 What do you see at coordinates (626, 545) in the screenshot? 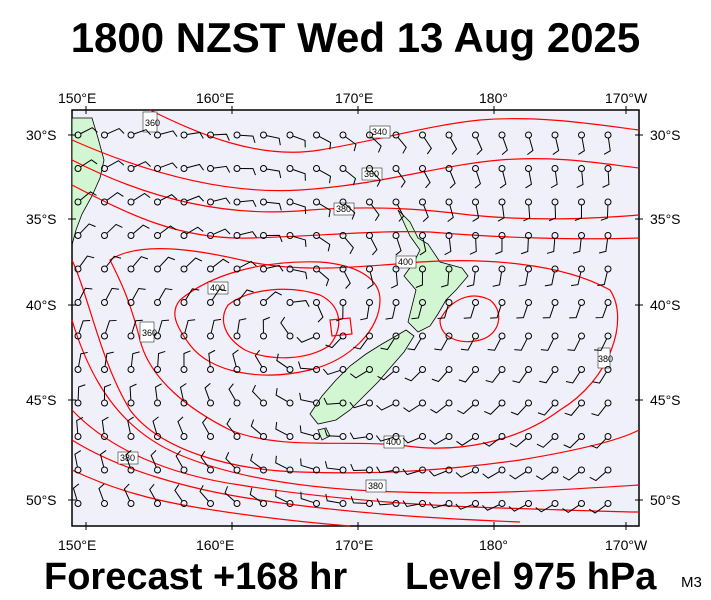
I see `lon-label-bottom: 170°W` at bounding box center [626, 545].